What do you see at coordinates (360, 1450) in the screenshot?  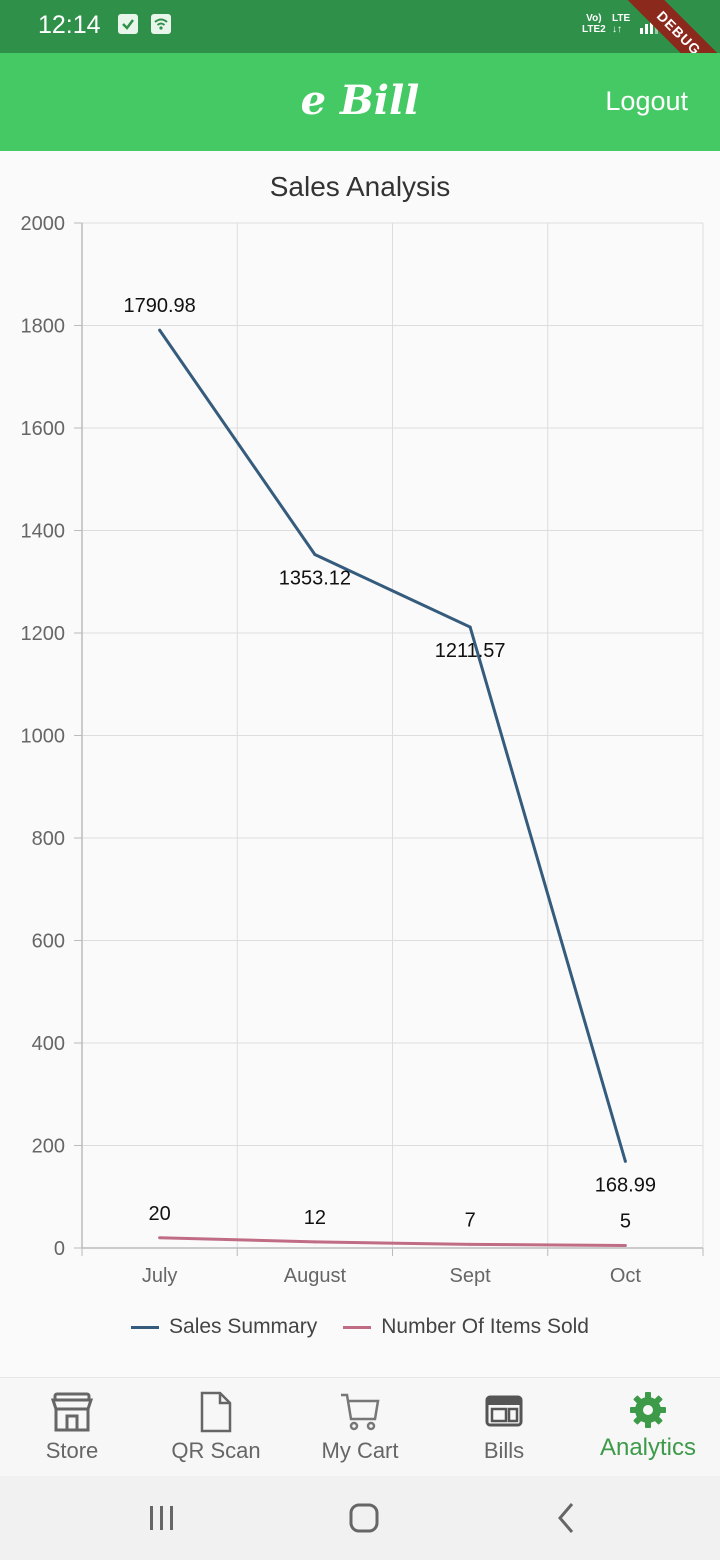 I see `nav-label-my-cart: My Cart` at bounding box center [360, 1450].